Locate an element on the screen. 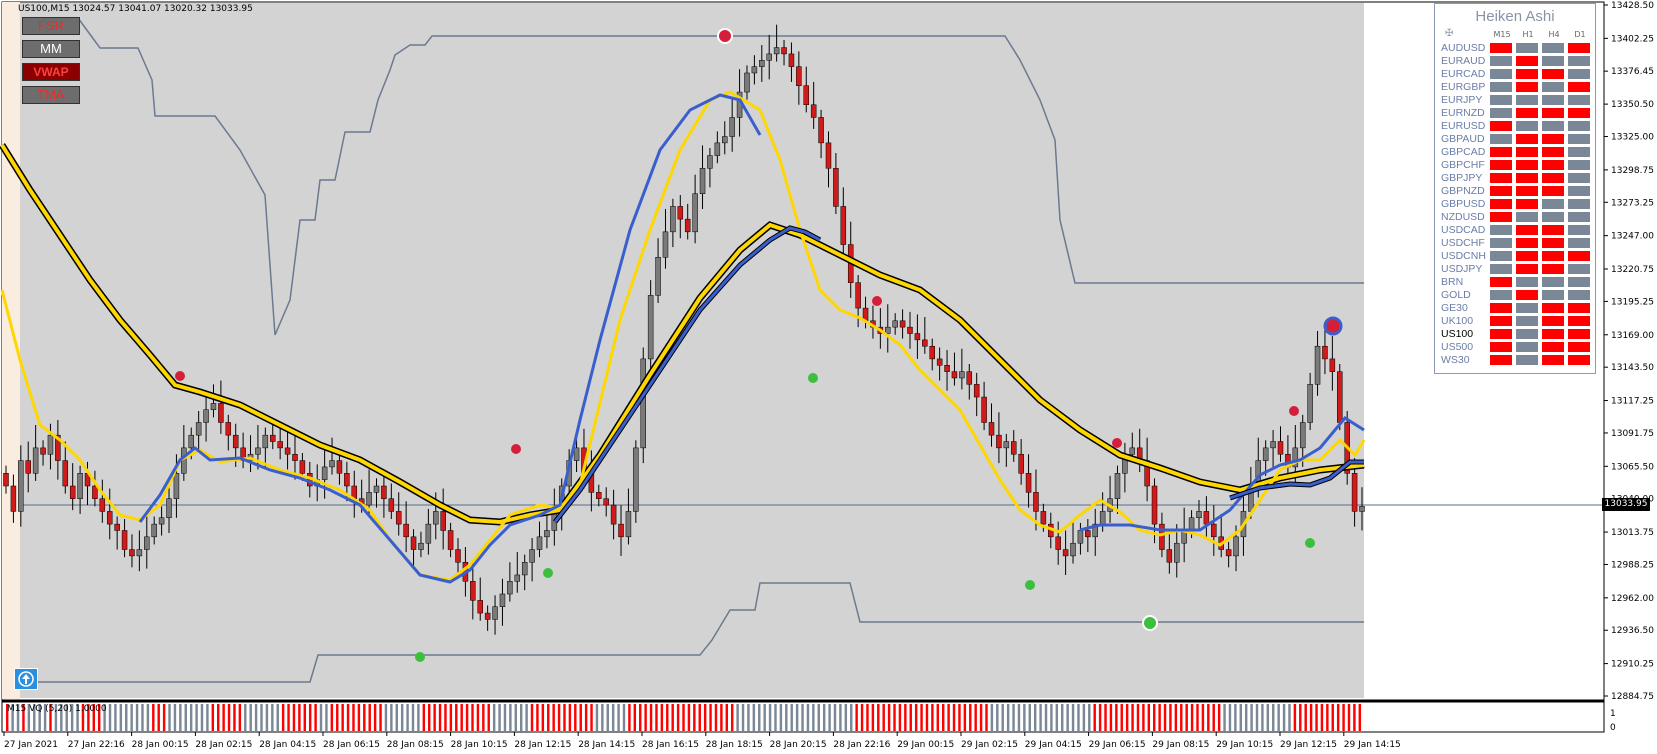 Image resolution: width=1657 pixels, height=754 pixels. pair-name: GBPCHF is located at coordinates (1463, 165).